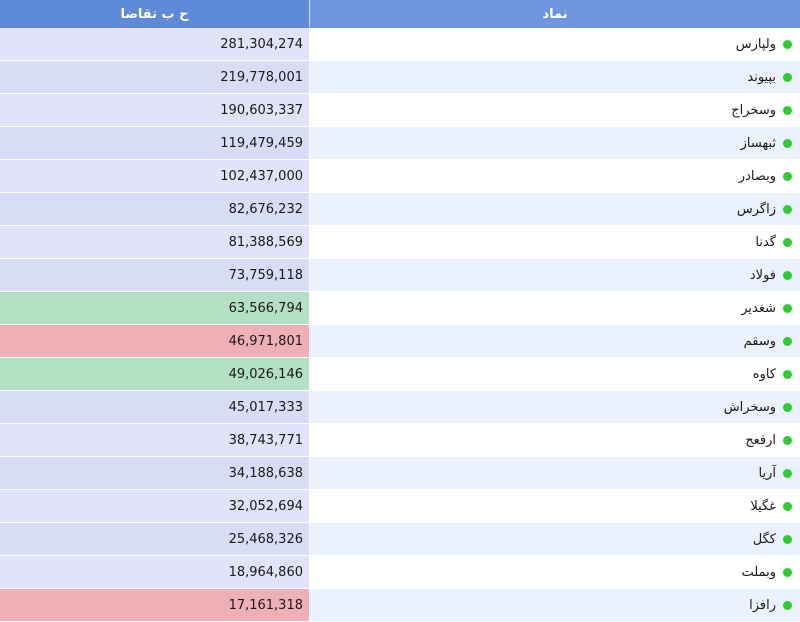 The width and height of the screenshot is (800, 622). Describe the element at coordinates (555, 176) in the screenshot. I see `symbol-cell: وبصادر` at that location.